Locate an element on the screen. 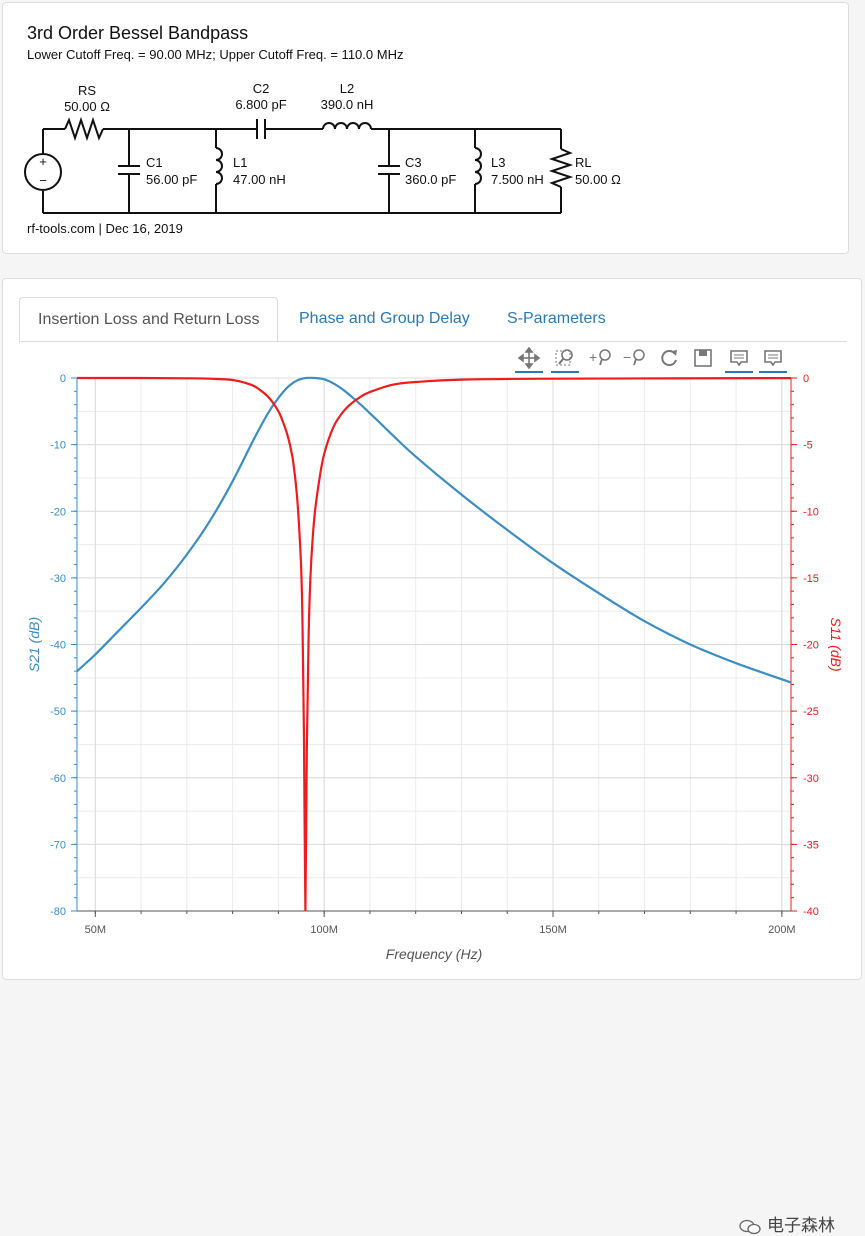  rl-resistor is located at coordinates (561, 168).